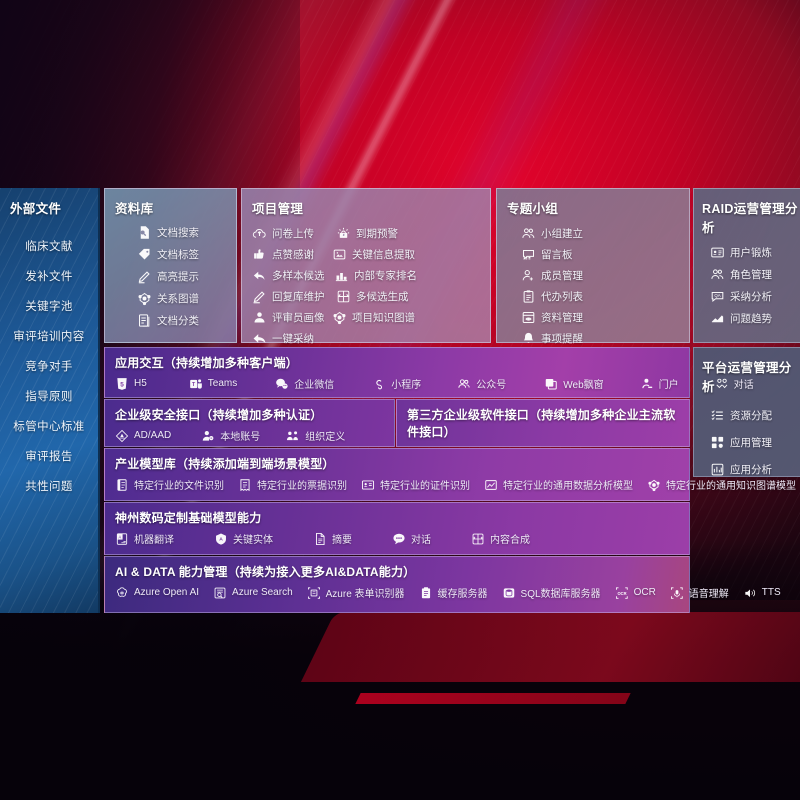 This screenshot has height=800, width=800. What do you see at coordinates (551, 592) in the screenshot?
I see `ai-item-sql-database: SQL数据库服务器` at bounding box center [551, 592].